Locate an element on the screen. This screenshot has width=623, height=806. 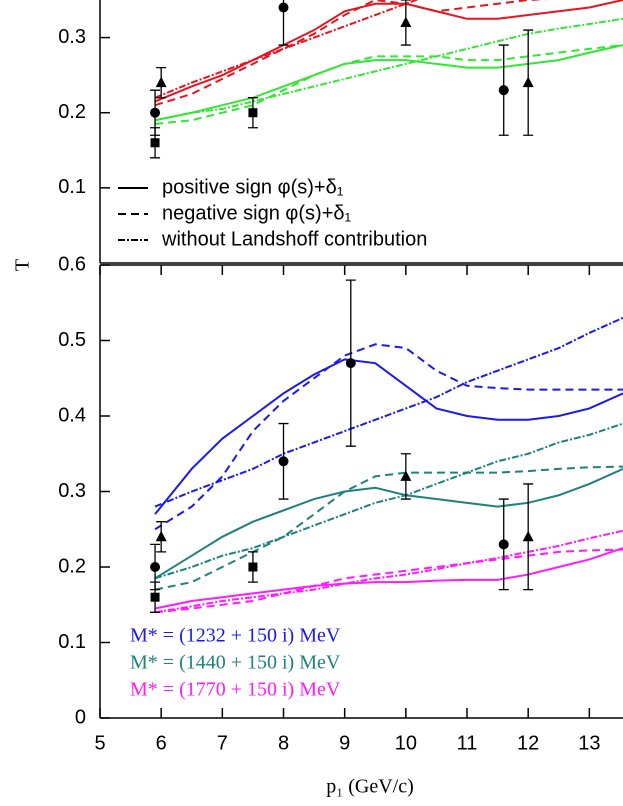
x-tick-label: 10 is located at coordinates (406, 743).